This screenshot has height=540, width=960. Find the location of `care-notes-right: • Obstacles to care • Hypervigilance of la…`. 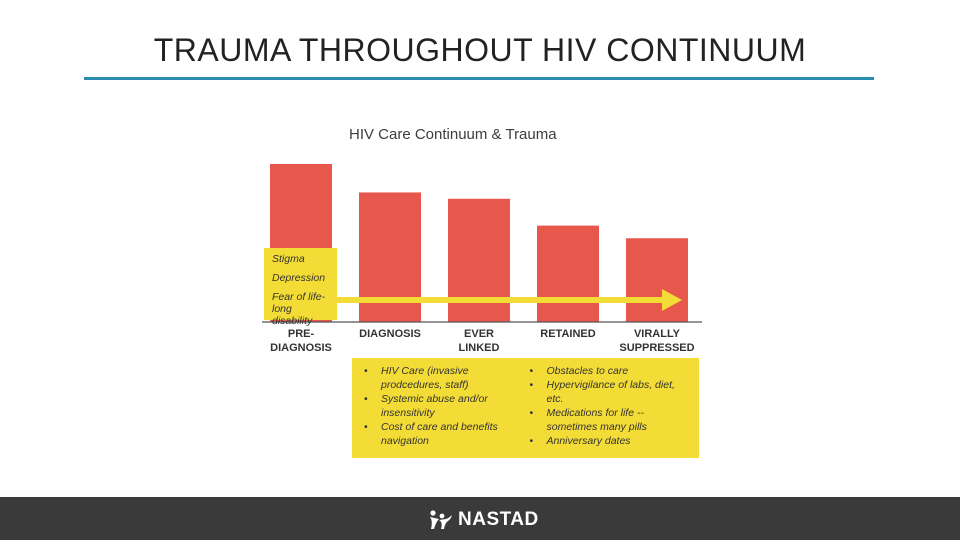

care-notes-right: • Obstacles to care • Hypervigilance of la… is located at coordinates (609, 408).